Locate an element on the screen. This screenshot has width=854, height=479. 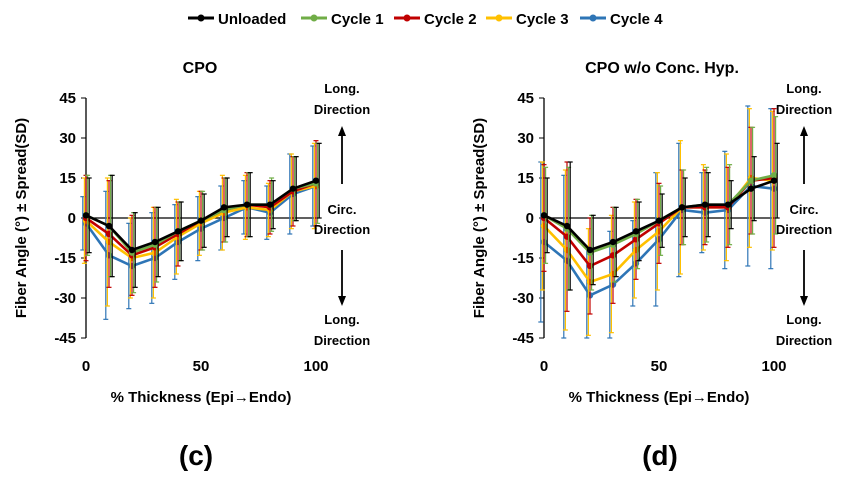
chart-title: CPO is located at coordinates (200, 68).